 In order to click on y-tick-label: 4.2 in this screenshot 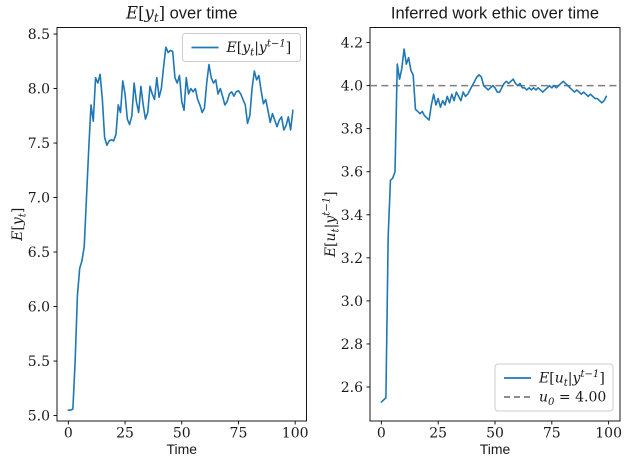, I will do `click(352, 44)`.